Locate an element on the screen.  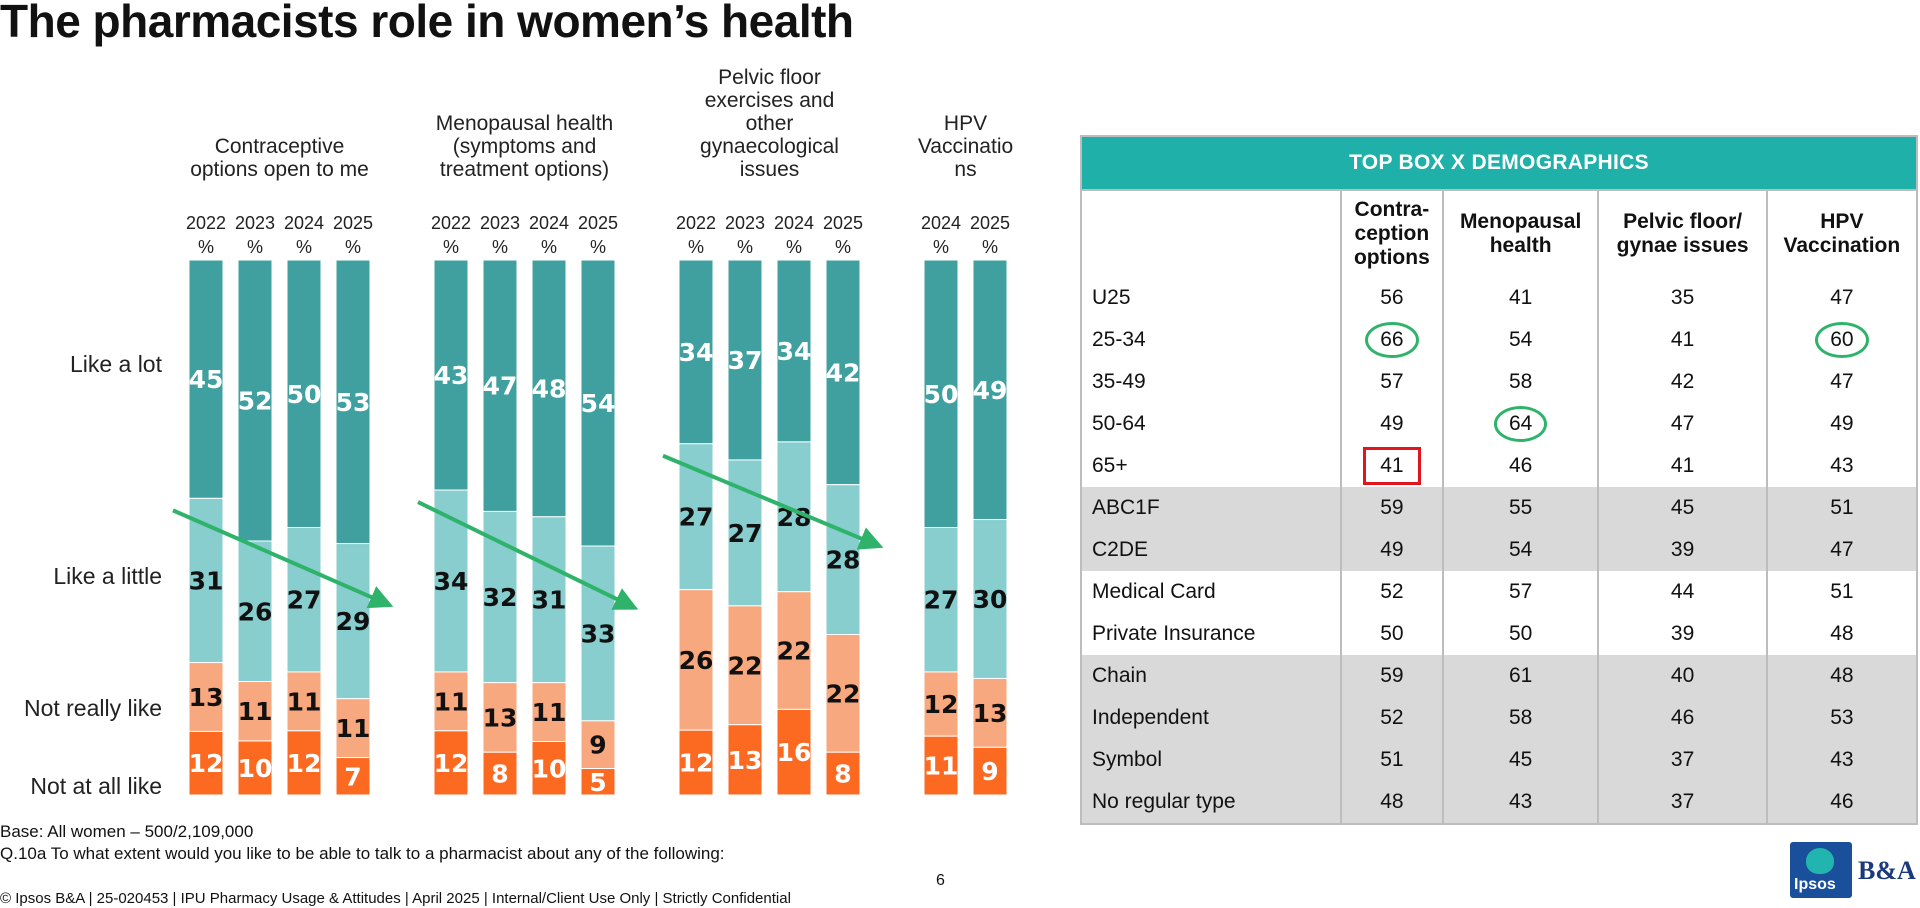
table-cell: 52 is located at coordinates (1392, 718).